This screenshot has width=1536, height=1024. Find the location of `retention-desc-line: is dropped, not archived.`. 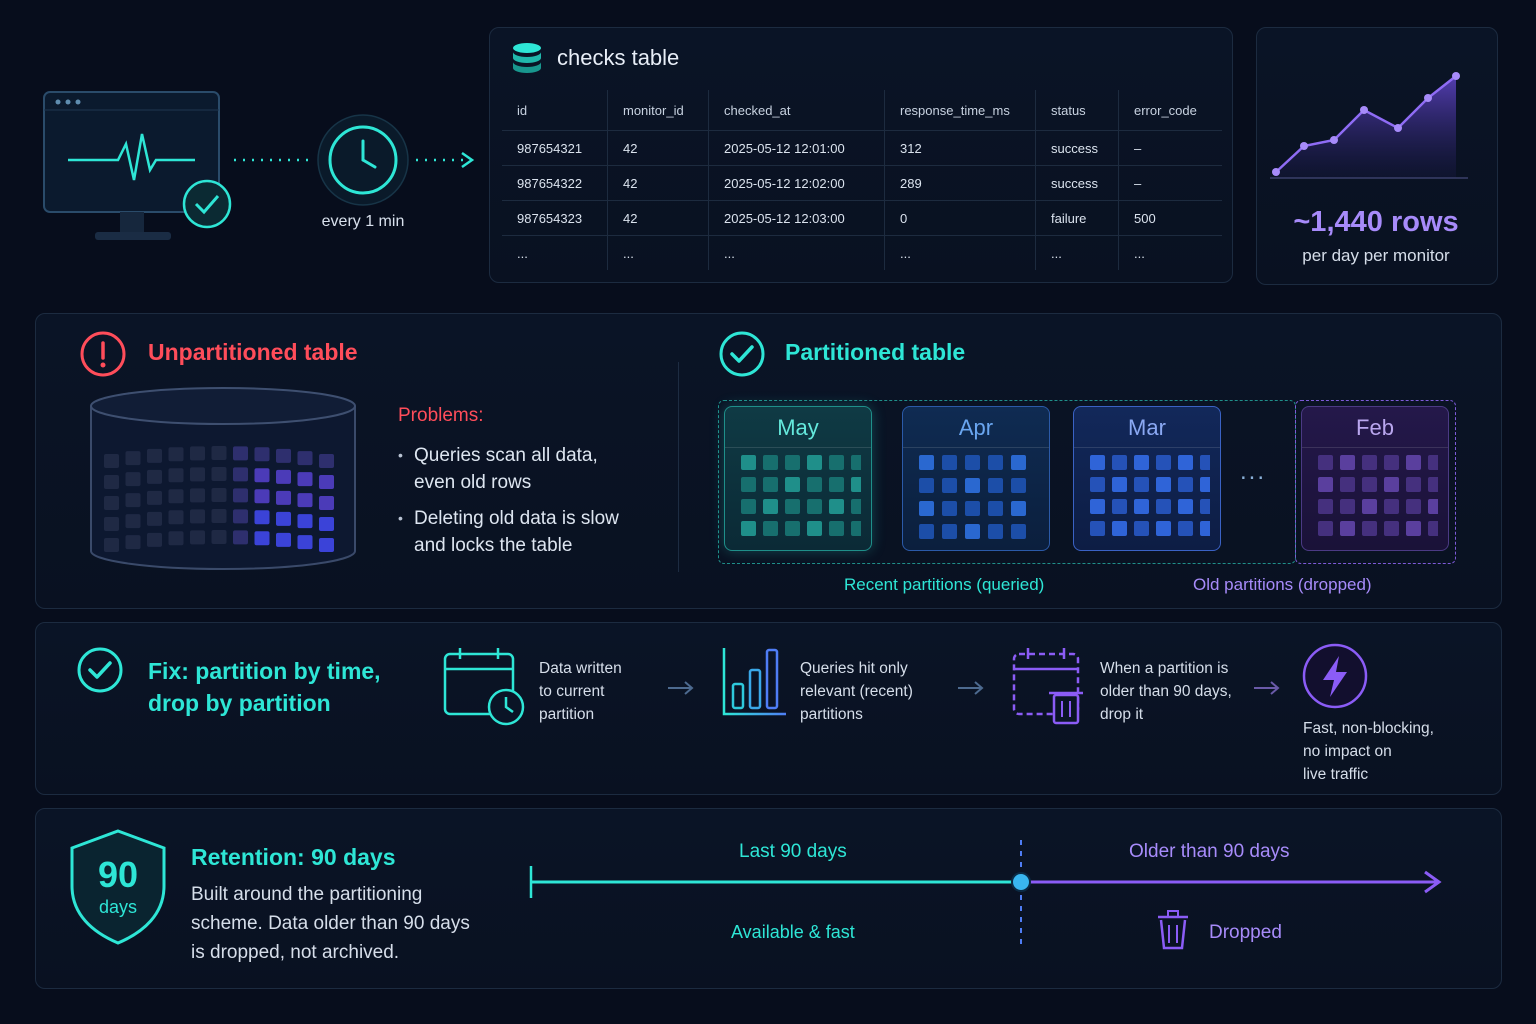

retention-desc-line: is dropped, not archived. is located at coordinates (295, 952).